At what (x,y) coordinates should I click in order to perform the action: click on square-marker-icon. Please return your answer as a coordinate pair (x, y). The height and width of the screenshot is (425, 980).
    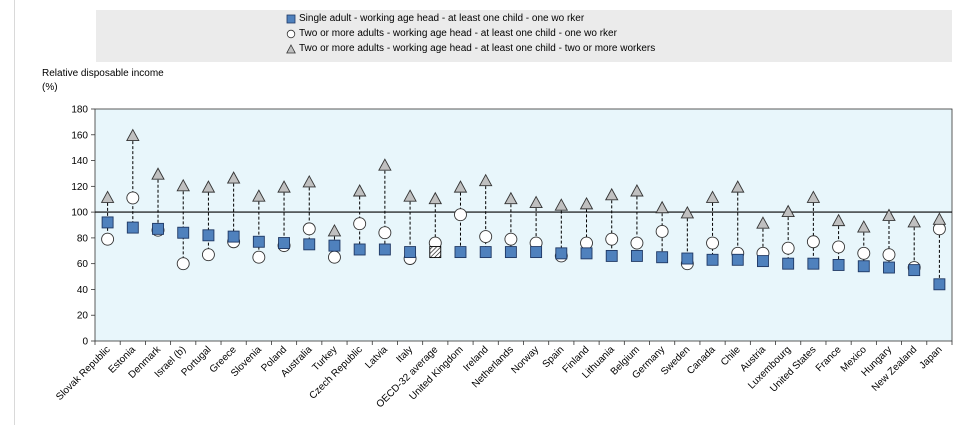
    Looking at the image, I should click on (291, 19).